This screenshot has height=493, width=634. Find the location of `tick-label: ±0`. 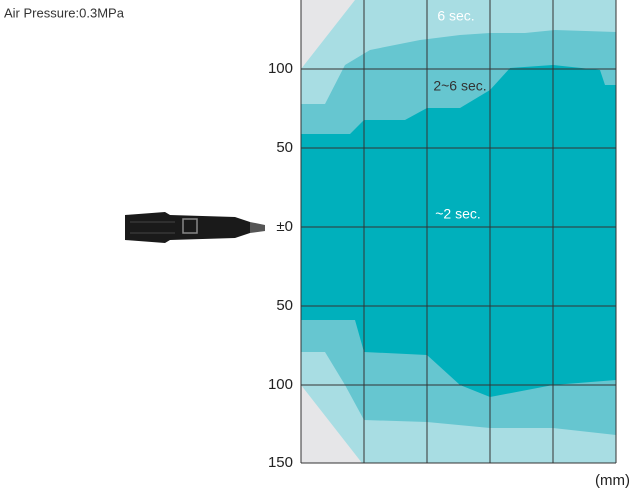

tick-label: ±0 is located at coordinates (284, 226).